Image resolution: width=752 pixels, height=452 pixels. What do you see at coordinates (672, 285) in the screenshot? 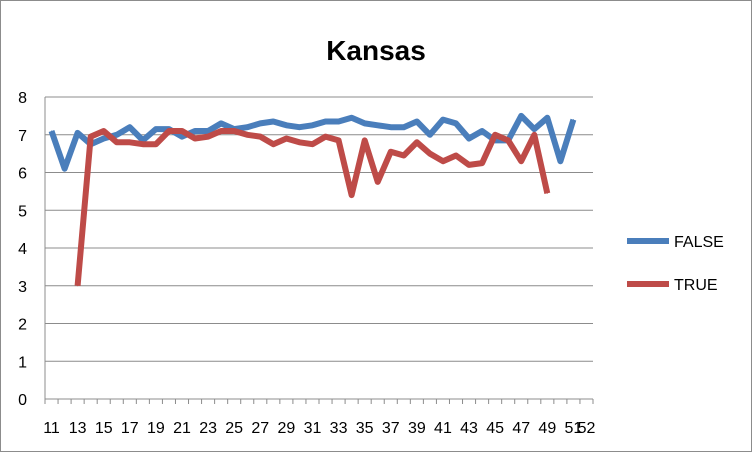
I see `legend-item-true: TRUE` at bounding box center [672, 285].